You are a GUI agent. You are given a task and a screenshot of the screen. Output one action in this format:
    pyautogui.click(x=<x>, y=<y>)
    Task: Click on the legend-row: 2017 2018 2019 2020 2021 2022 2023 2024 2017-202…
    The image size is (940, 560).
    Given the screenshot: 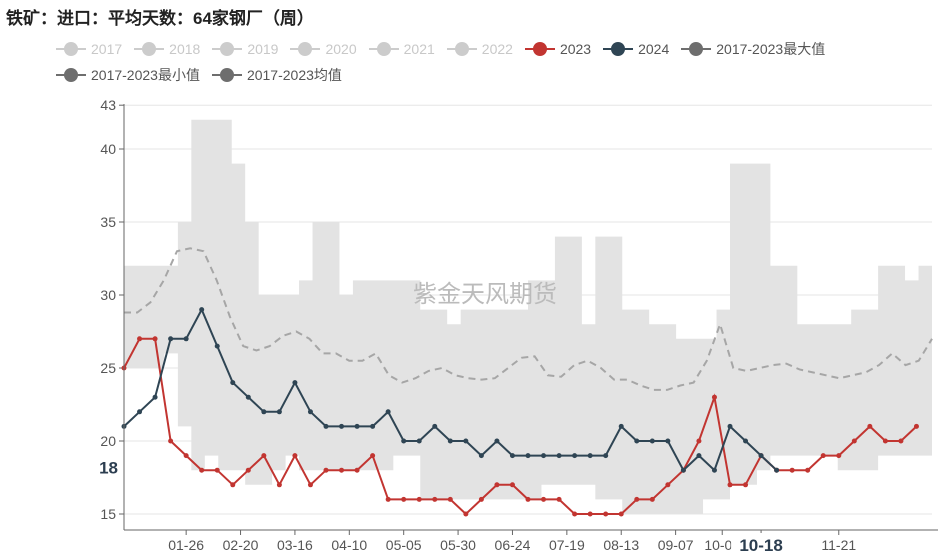 What is the action you would take?
    pyautogui.click(x=496, y=49)
    